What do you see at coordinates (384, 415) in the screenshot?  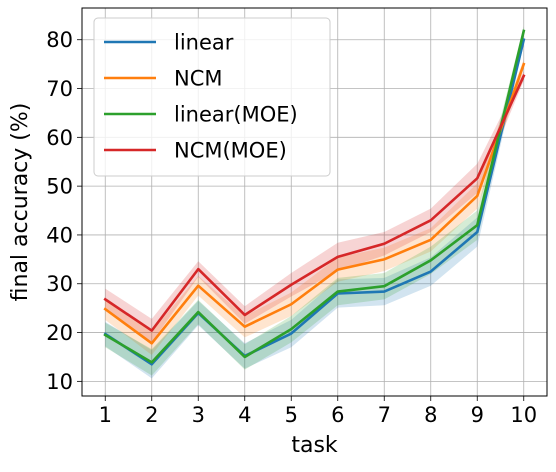 I see `x-tick-label: 7` at bounding box center [384, 415].